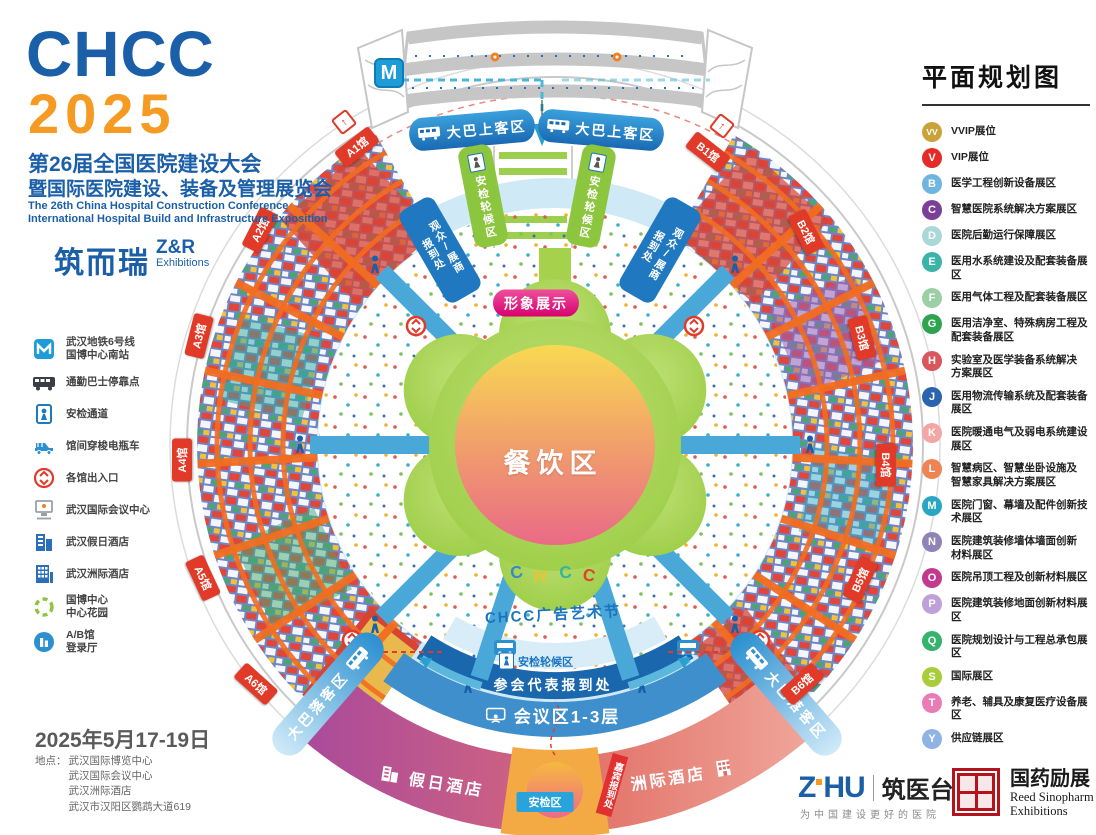  What do you see at coordinates (1006, 739) in the screenshot?
I see `legend-item-y: Y 供应链展区` at bounding box center [1006, 739].